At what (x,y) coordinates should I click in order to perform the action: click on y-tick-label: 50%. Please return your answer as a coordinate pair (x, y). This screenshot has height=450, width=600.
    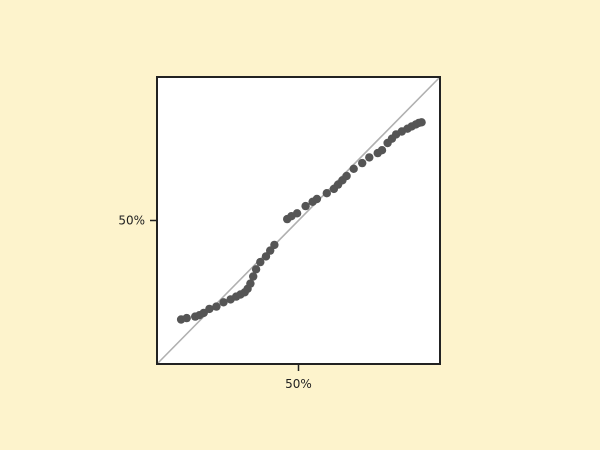
    Looking at the image, I should click on (131, 221).